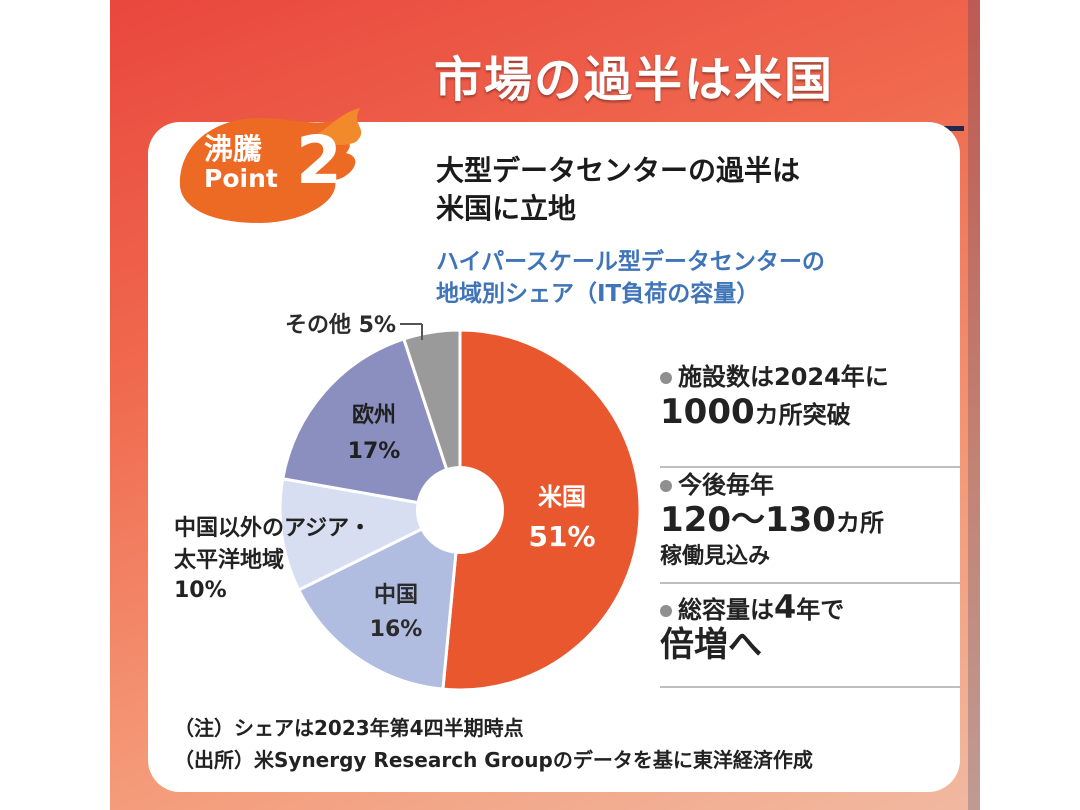 Image resolution: width=1080 pixels, height=810 pixels. I want to click on heading-line-2: 米国に立地, so click(506, 208).